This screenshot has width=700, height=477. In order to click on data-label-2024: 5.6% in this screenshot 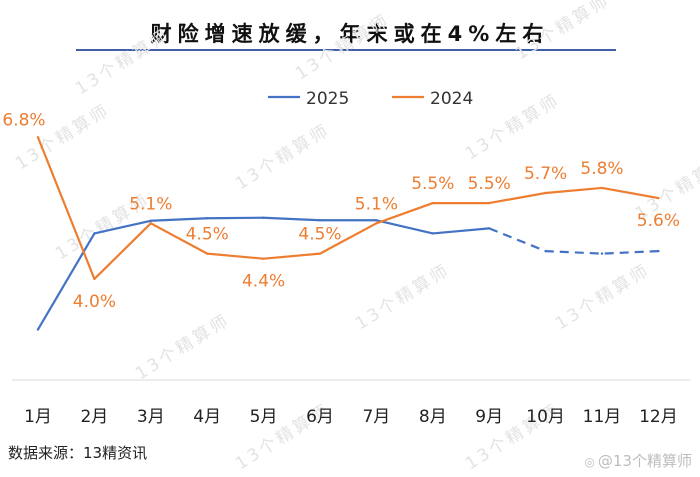, I will do `click(658, 221)`.